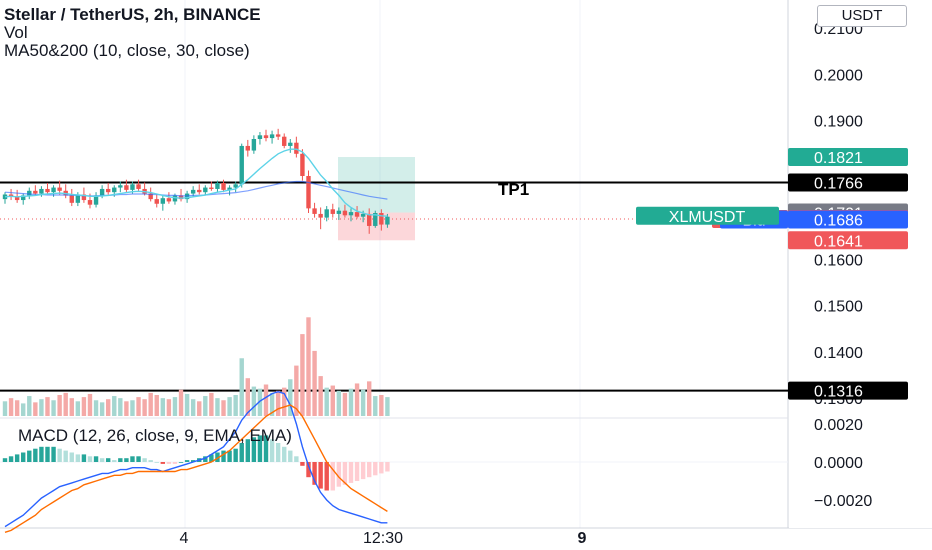 The height and width of the screenshot is (550, 932). What do you see at coordinates (196, 182) in the screenshot?
I see `ma-fast-line` at bounding box center [196, 182].